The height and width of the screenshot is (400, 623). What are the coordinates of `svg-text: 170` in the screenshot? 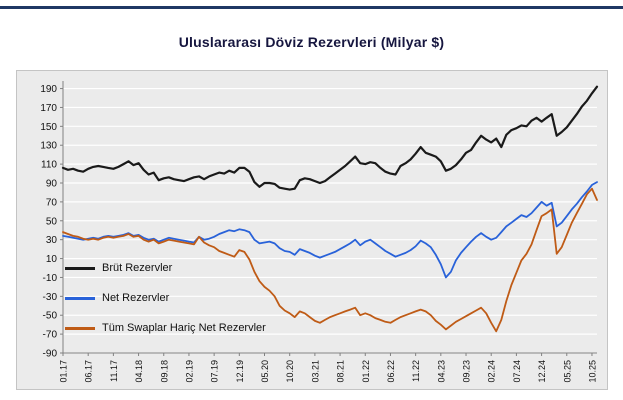 It's located at (48, 108).